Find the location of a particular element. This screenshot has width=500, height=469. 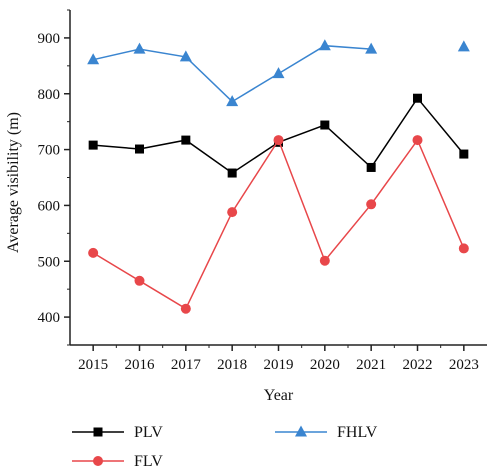

point-plv-2020 is located at coordinates (325, 125).